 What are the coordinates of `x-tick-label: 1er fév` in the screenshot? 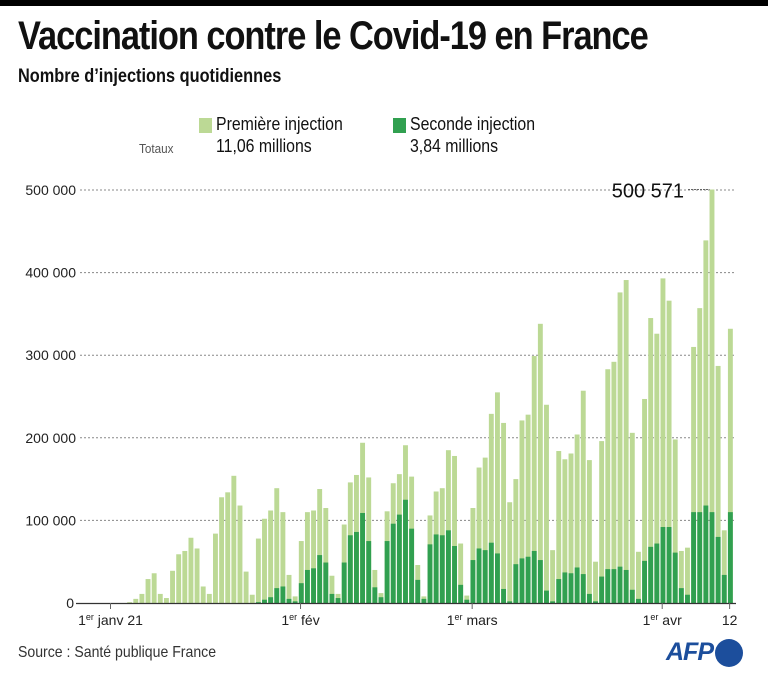 It's located at (300, 620).